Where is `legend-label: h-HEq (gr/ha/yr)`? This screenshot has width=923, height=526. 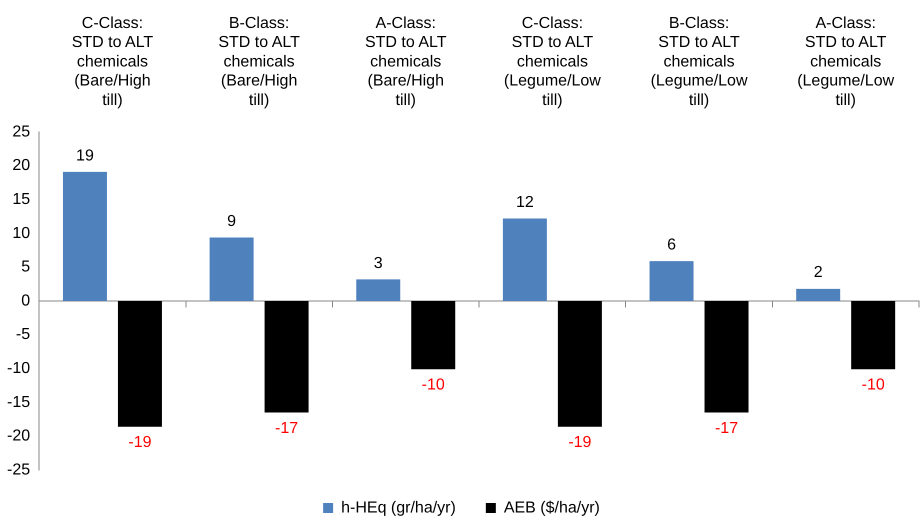 legend-label: h-HEq (gr/ha/yr) is located at coordinates (398, 507).